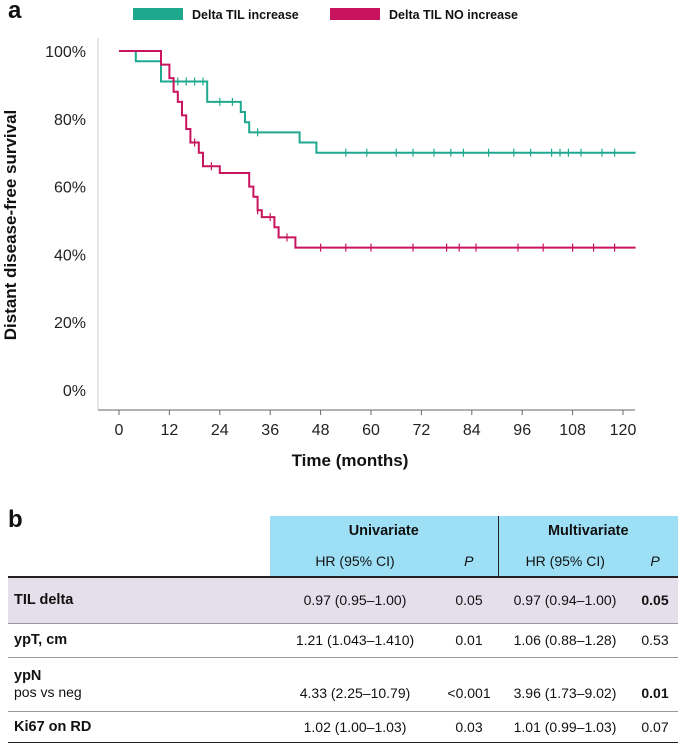 The height and width of the screenshot is (744, 685). Describe the element at coordinates (355, 14) in the screenshot. I see `legend-swatch-no-increase` at that location.